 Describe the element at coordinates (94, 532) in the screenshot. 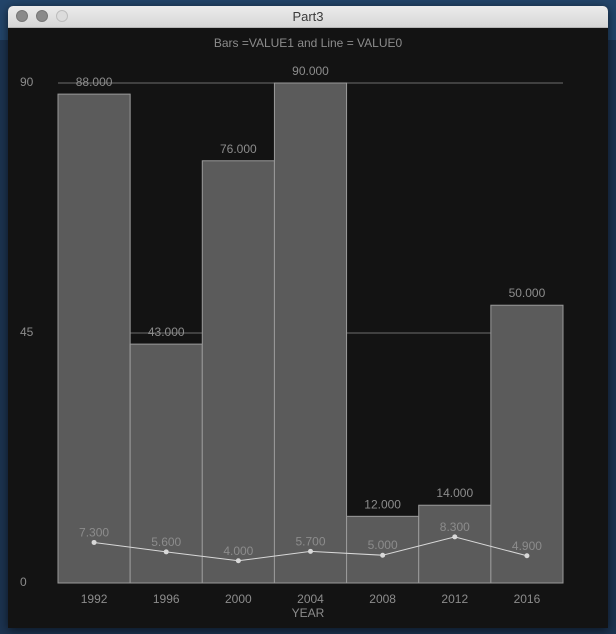

I see `line-value-label: 7.300` at that location.